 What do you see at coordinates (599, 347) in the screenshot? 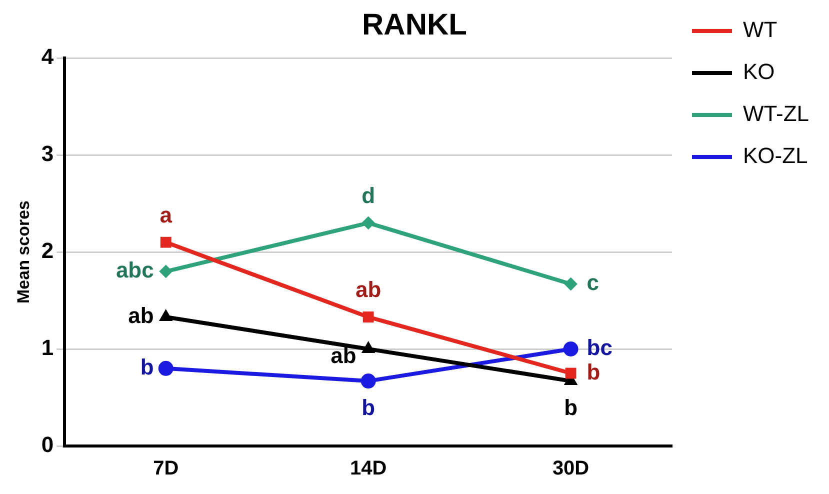
I see `annotation: bc` at bounding box center [599, 347].